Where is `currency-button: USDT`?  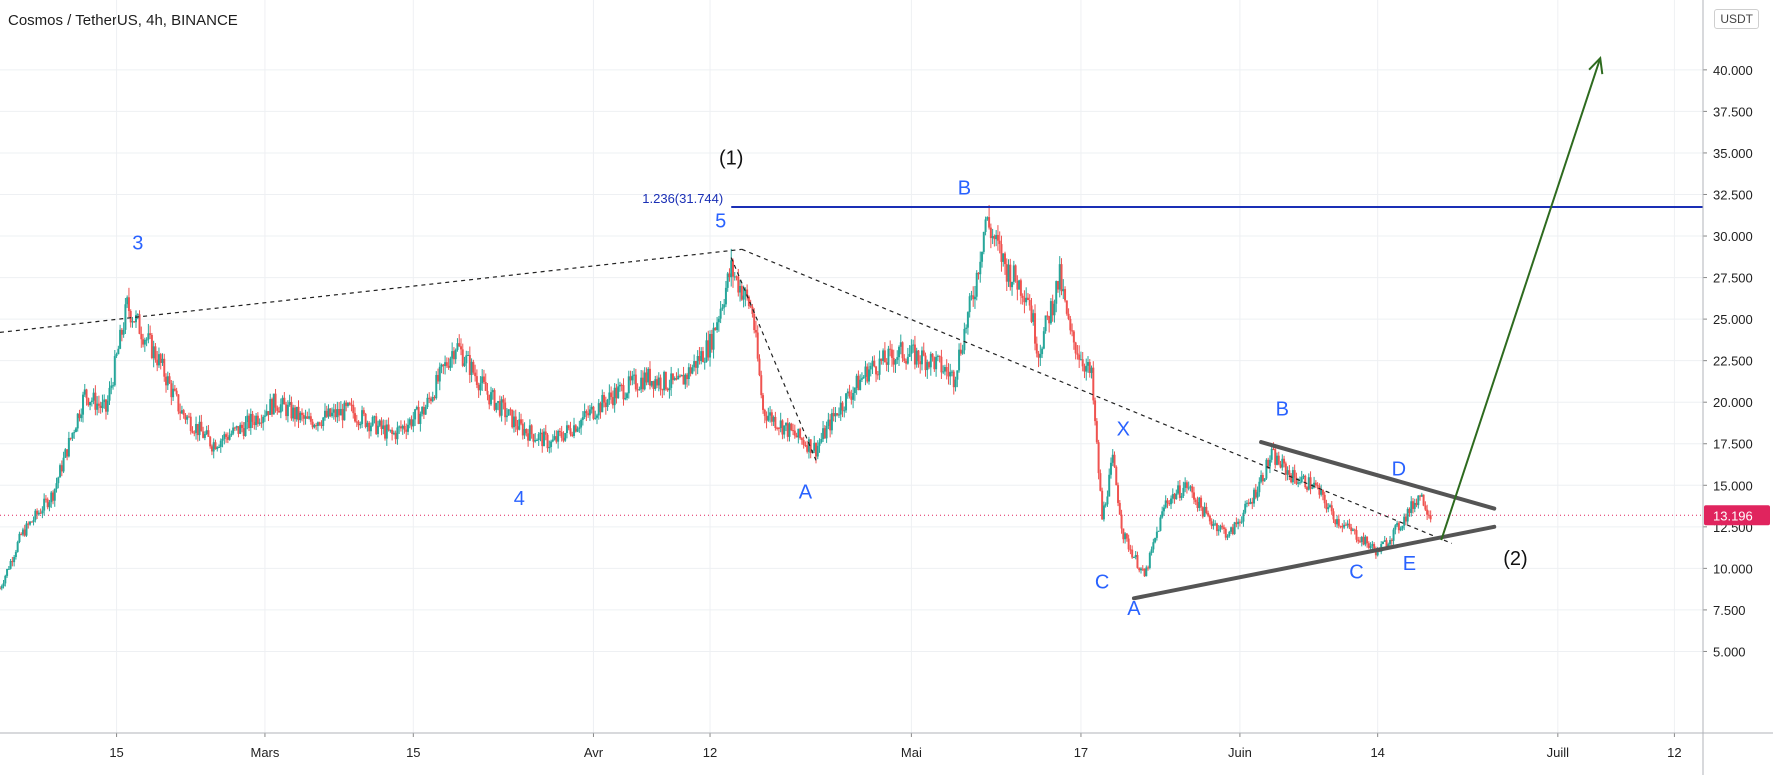 currency-button: USDT is located at coordinates (1736, 19).